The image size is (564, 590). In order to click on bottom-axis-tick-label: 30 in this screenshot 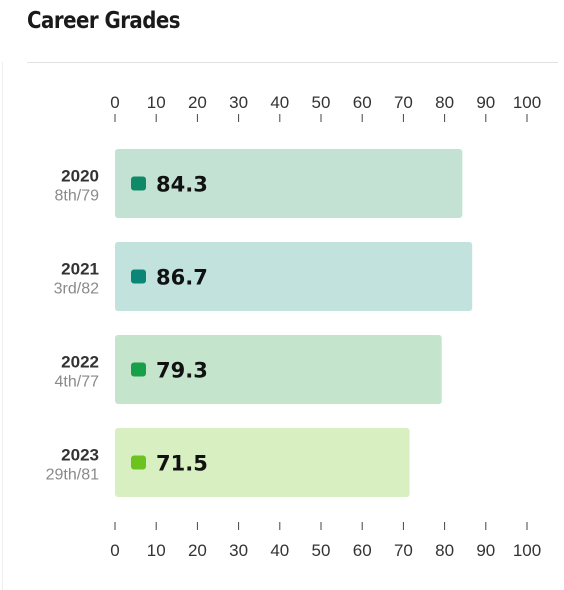, I will do `click(238, 550)`.